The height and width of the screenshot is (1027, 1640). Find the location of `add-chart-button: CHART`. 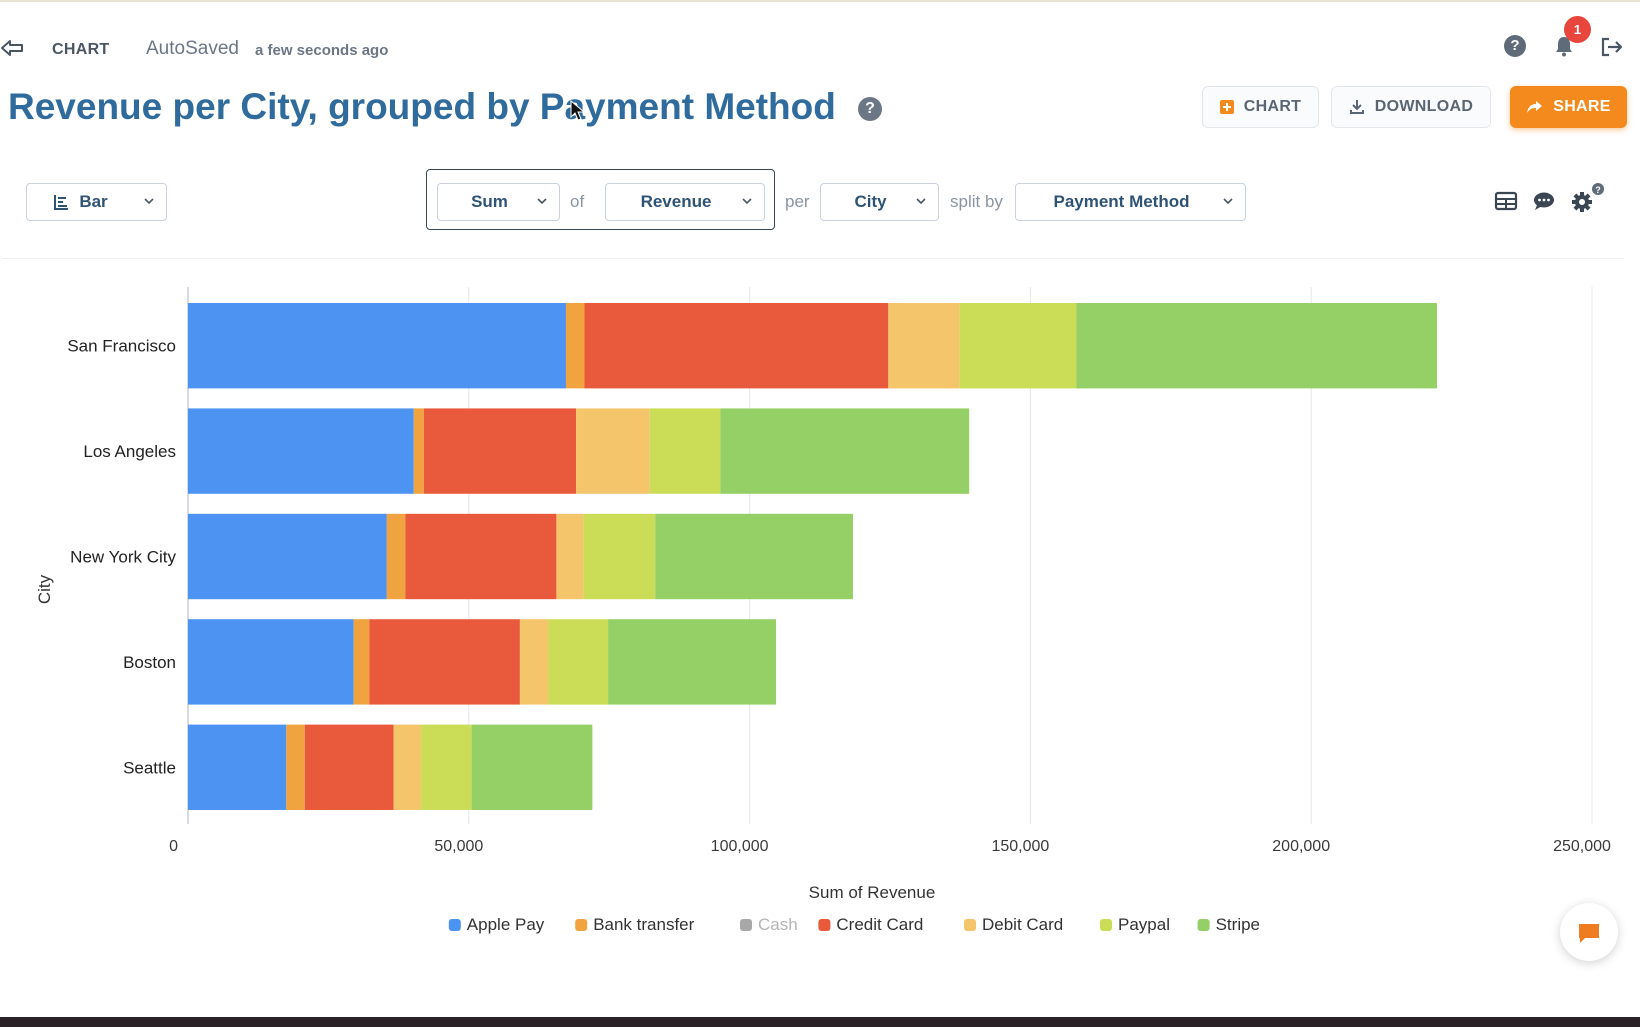

add-chart-button: CHART is located at coordinates (1260, 107).